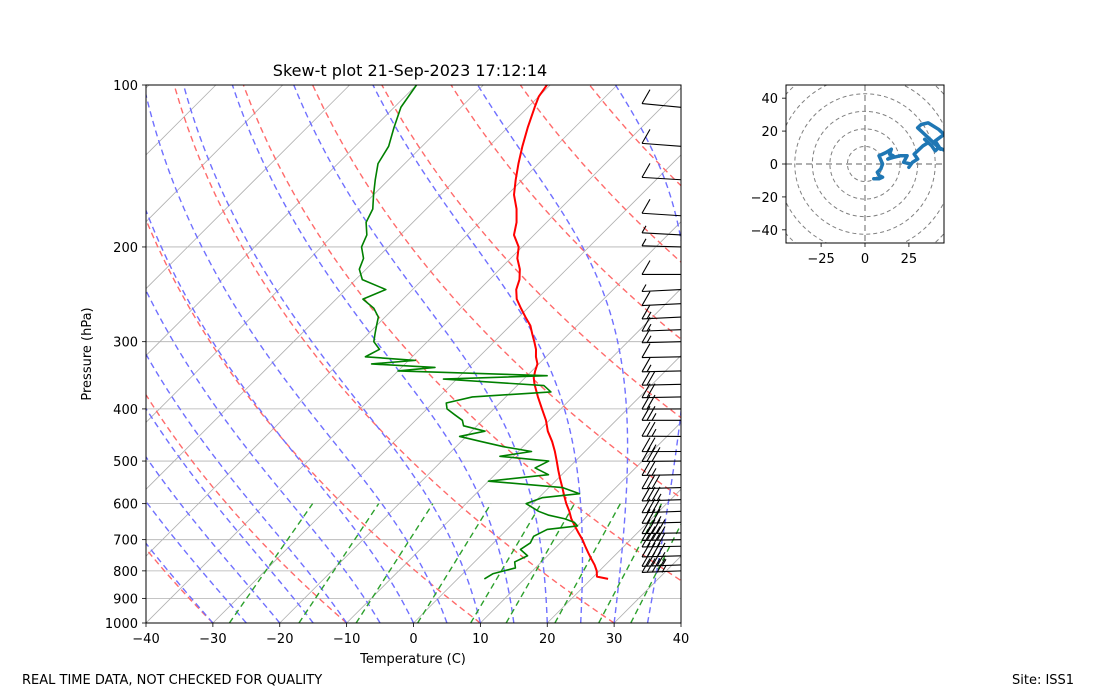  I want to click on hodo-y-tick-label: 20, so click(769, 132).